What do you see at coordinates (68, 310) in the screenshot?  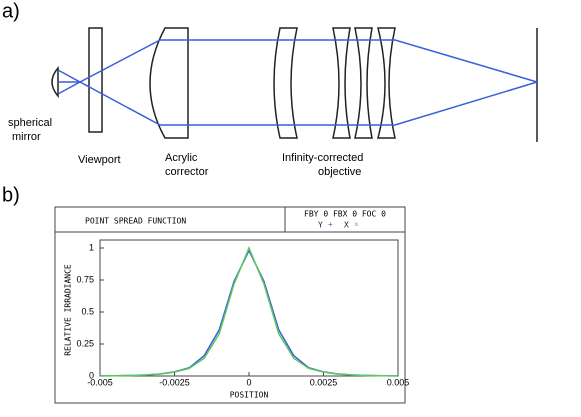 I see `y-axis-label: RELATIVE IRRADIANCE` at bounding box center [68, 310].